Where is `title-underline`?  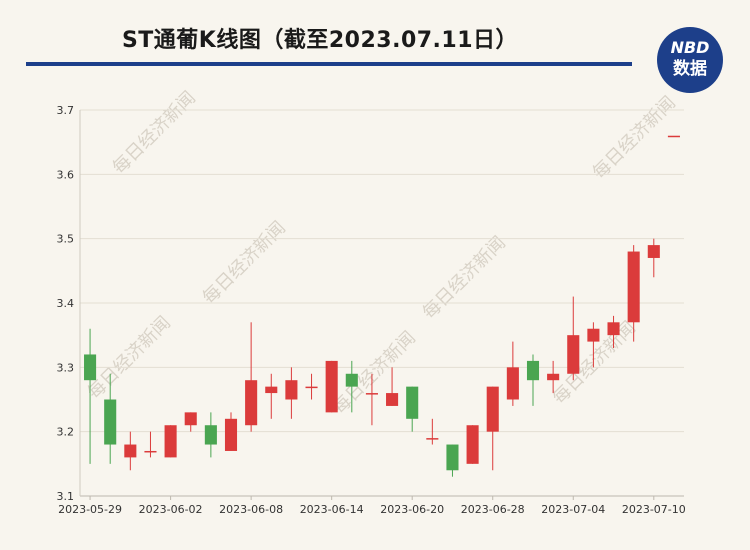 title-underline is located at coordinates (329, 64).